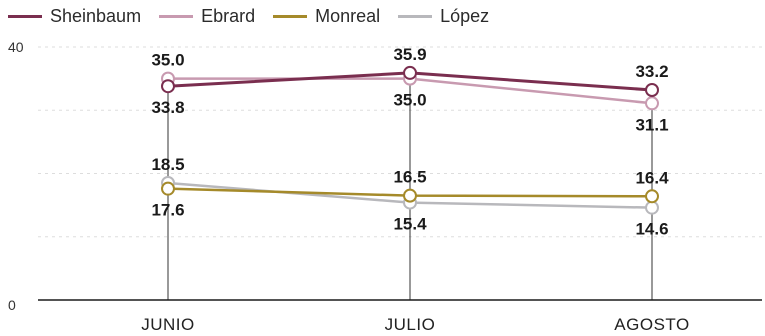 Image resolution: width=765 pixels, height=336 pixels. What do you see at coordinates (167, 164) in the screenshot?
I see `data-label-above-1-junio: 18.5` at bounding box center [167, 164].